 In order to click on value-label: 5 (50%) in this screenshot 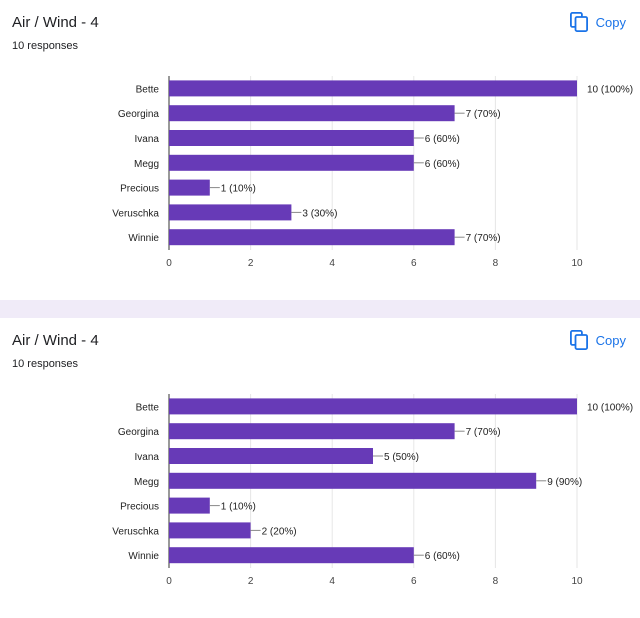, I will do `click(401, 457)`.